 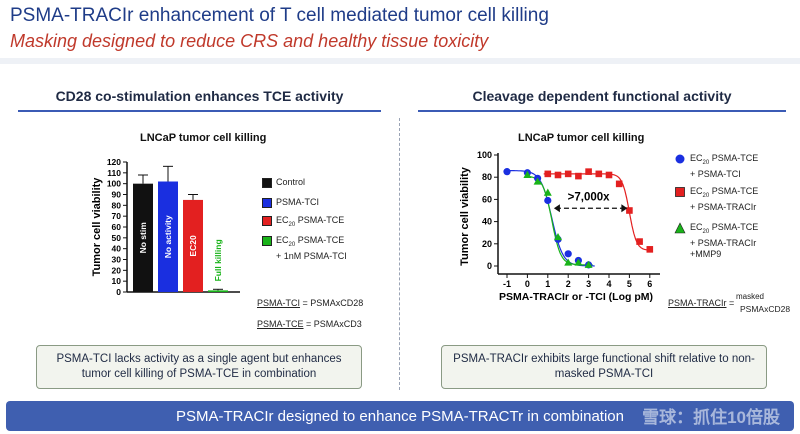 What do you see at coordinates (117, 270) in the screenshot?
I see `bar-y-tick-label: 20` at bounding box center [117, 270].